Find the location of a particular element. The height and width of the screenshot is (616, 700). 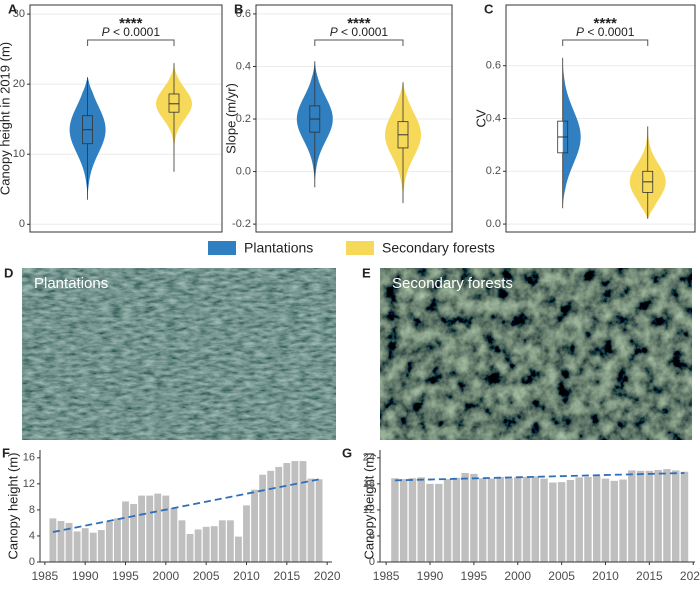

panel-letter: F is located at coordinates (6, 452).